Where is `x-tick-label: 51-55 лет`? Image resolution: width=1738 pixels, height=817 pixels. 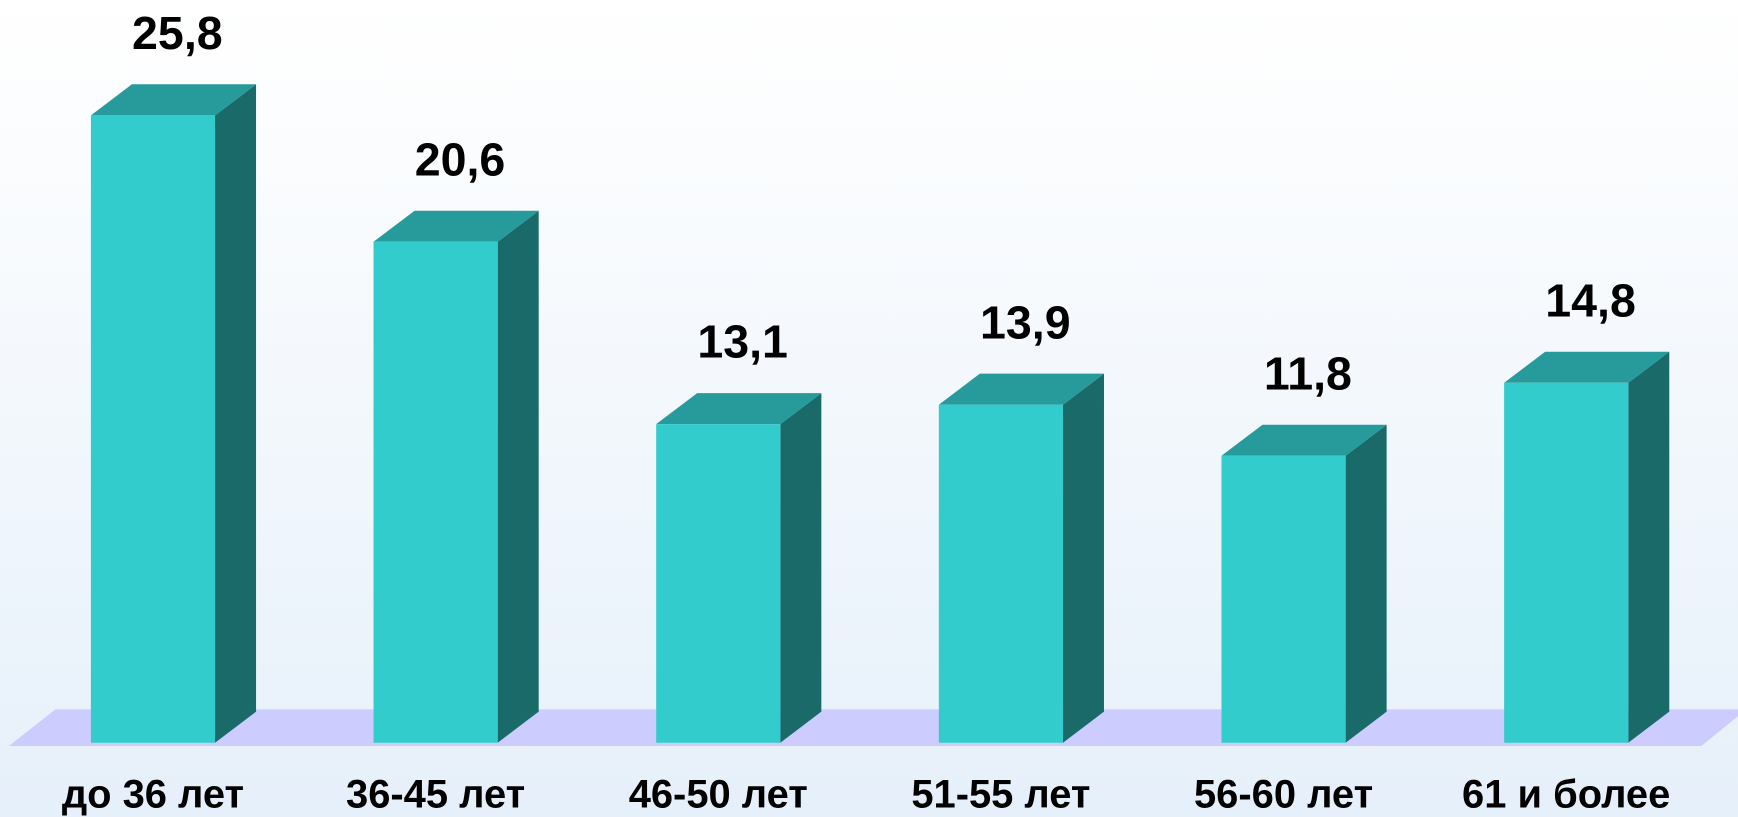 x-tick-label: 51-55 лет is located at coordinates (1000, 795).